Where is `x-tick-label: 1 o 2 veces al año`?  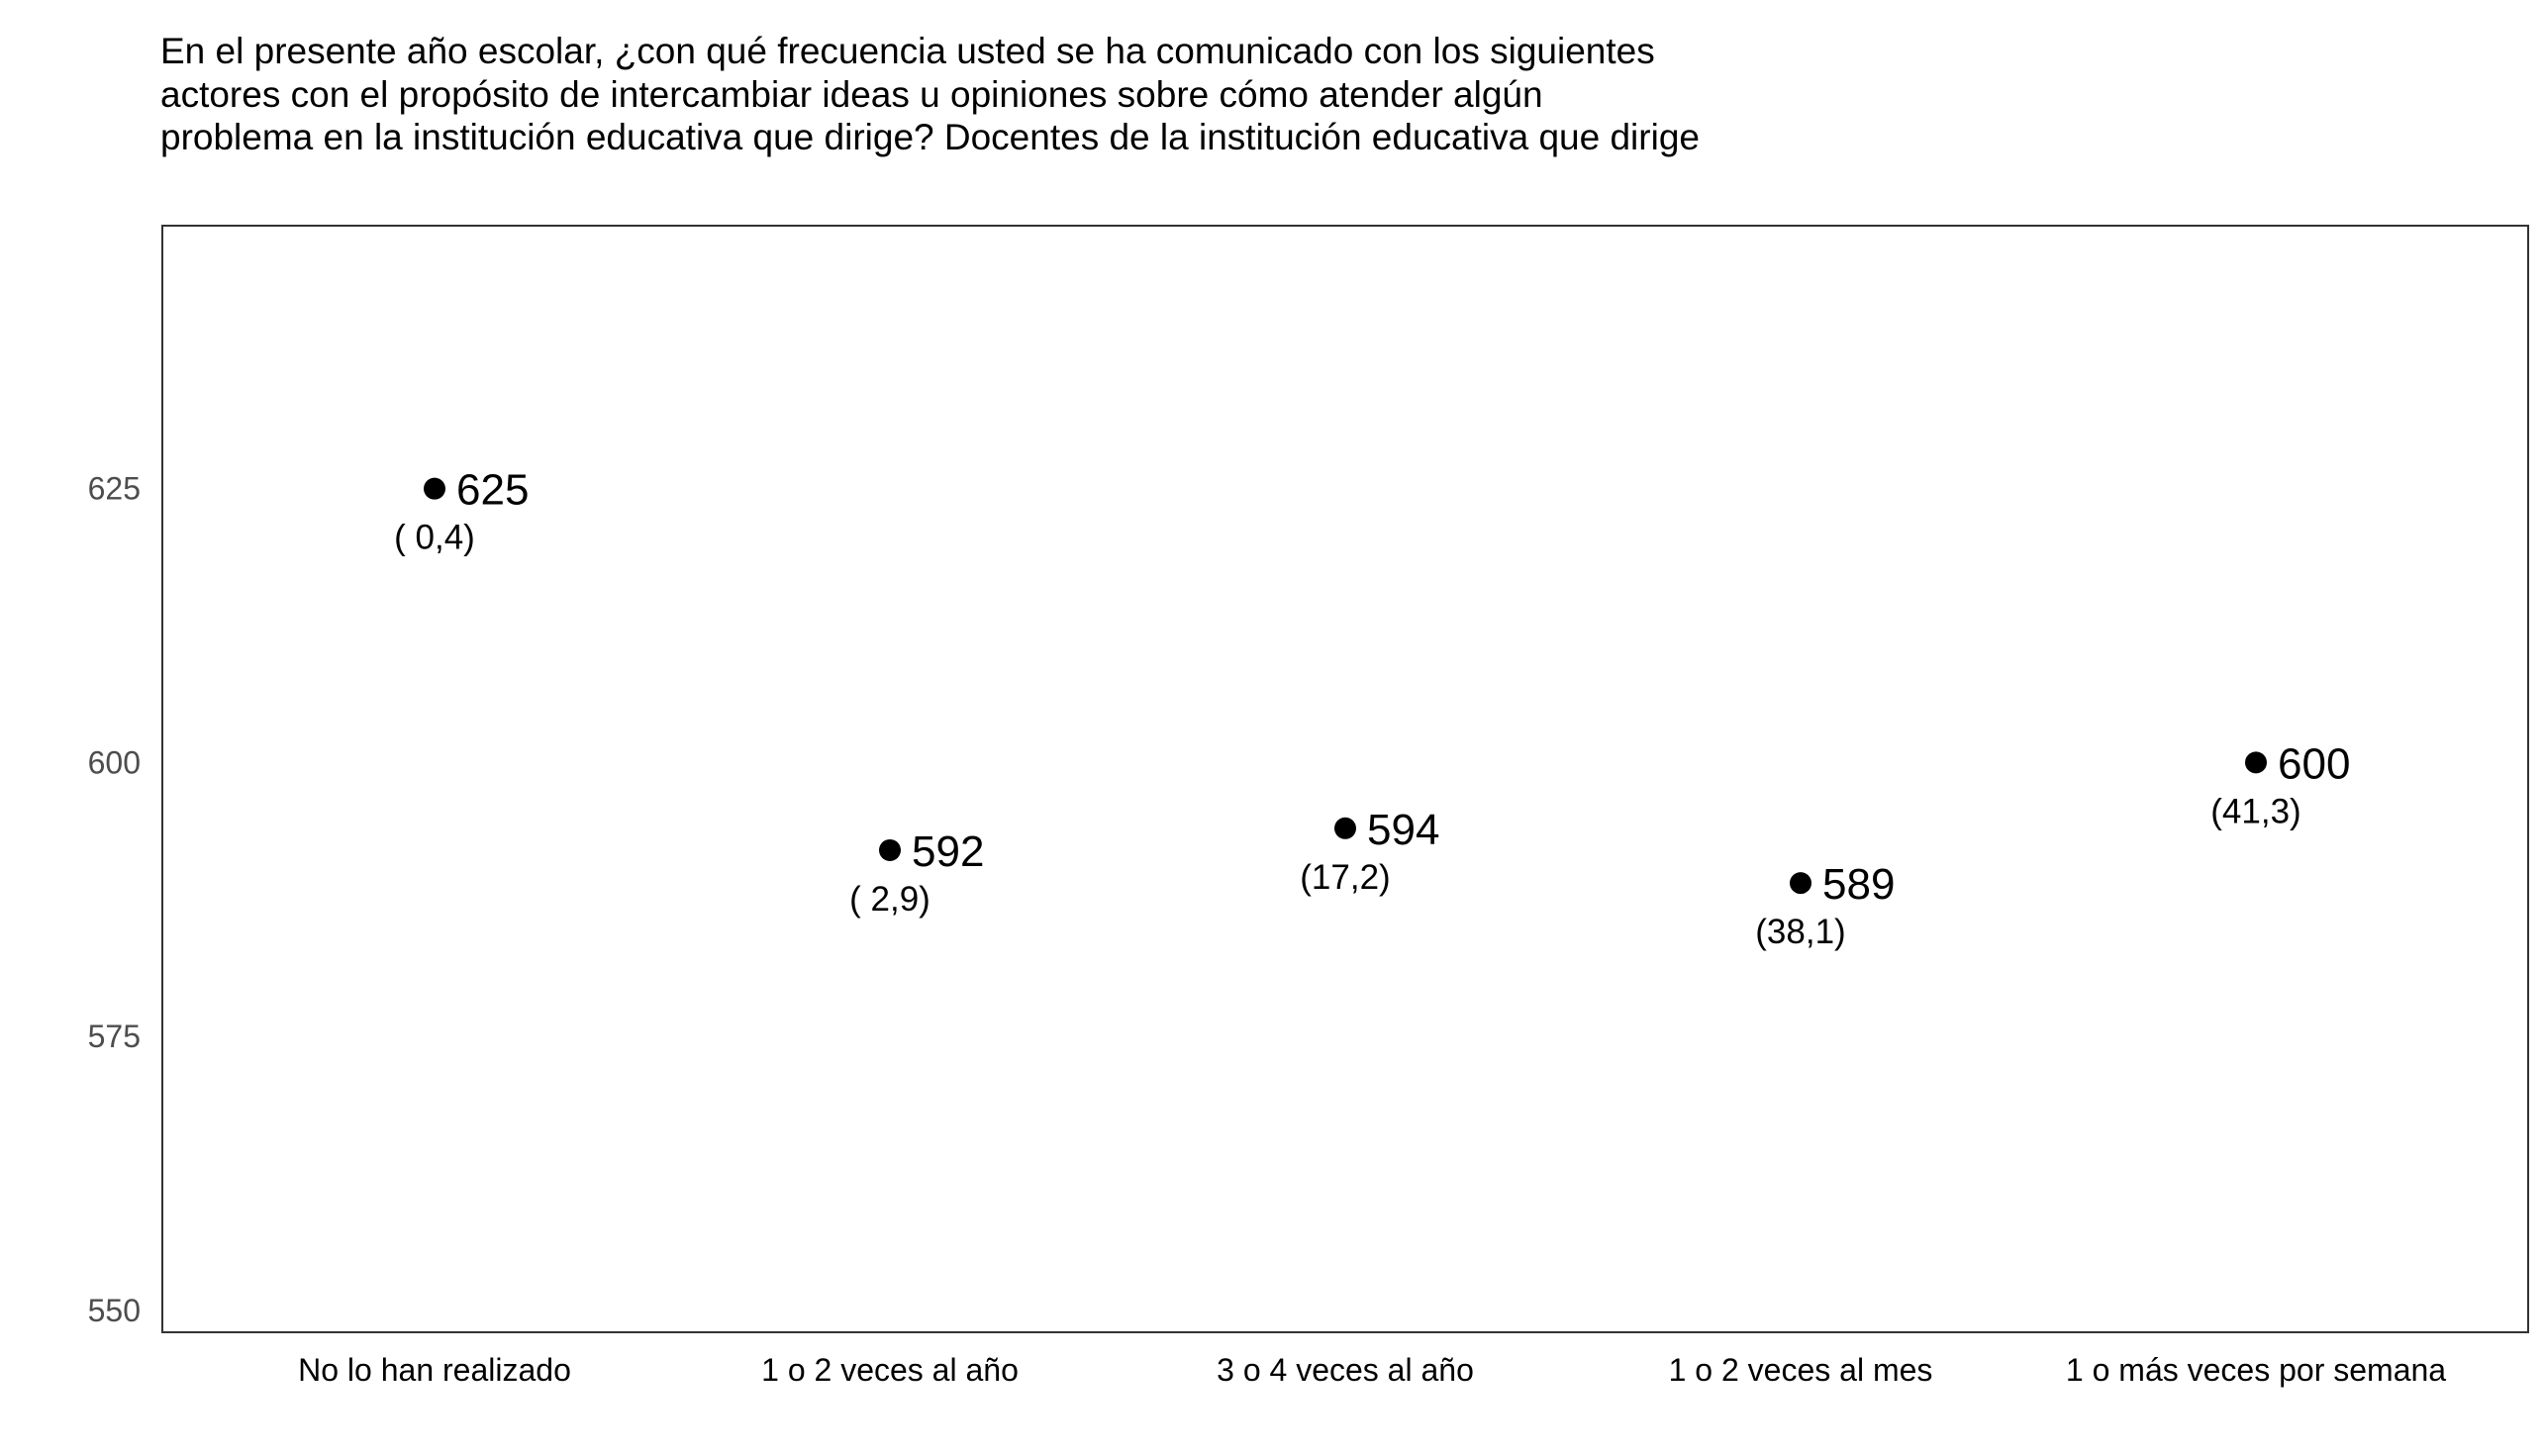
x-tick-label: 1 o 2 veces al año is located at coordinates (890, 1370).